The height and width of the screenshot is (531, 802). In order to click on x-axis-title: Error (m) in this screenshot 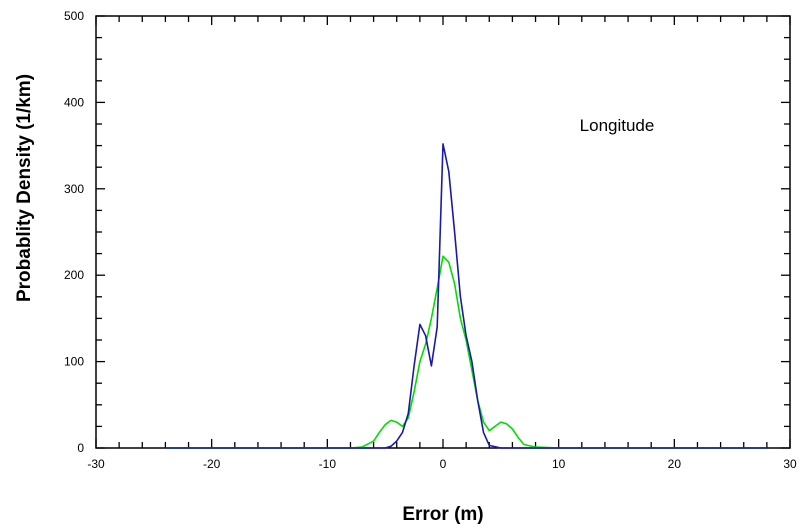, I will do `click(442, 514)`.